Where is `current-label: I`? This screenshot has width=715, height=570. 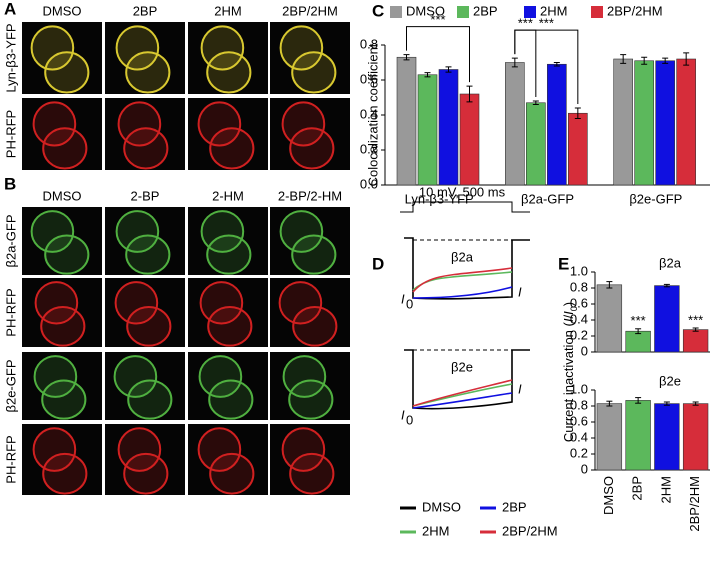
current-label: I is located at coordinates (520, 388).